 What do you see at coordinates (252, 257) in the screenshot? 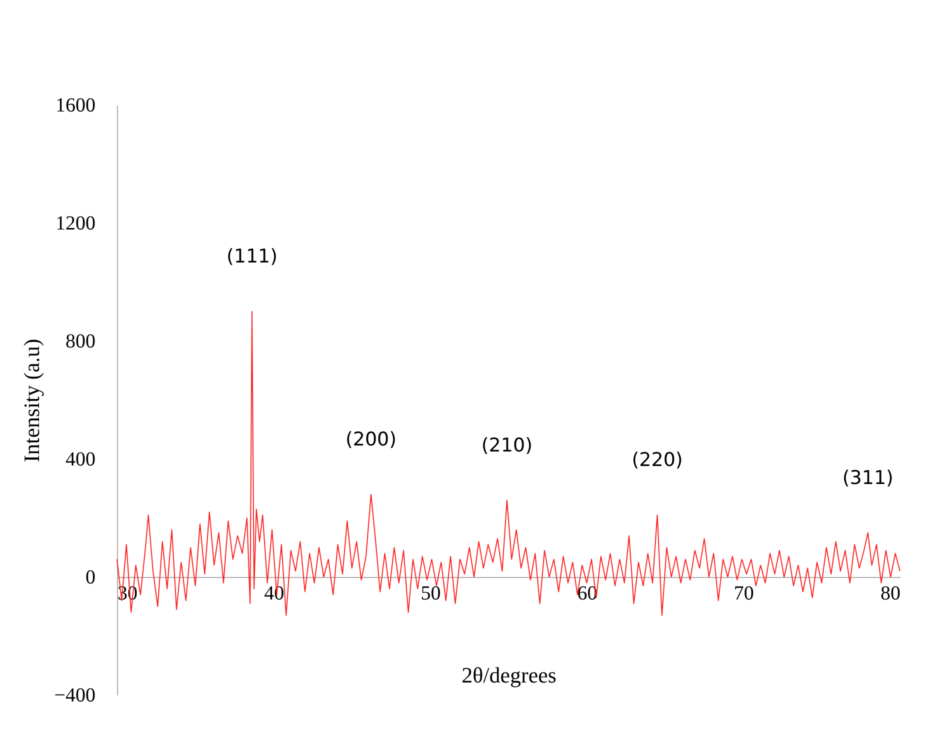
I see `annotation: (111)` at bounding box center [252, 257].